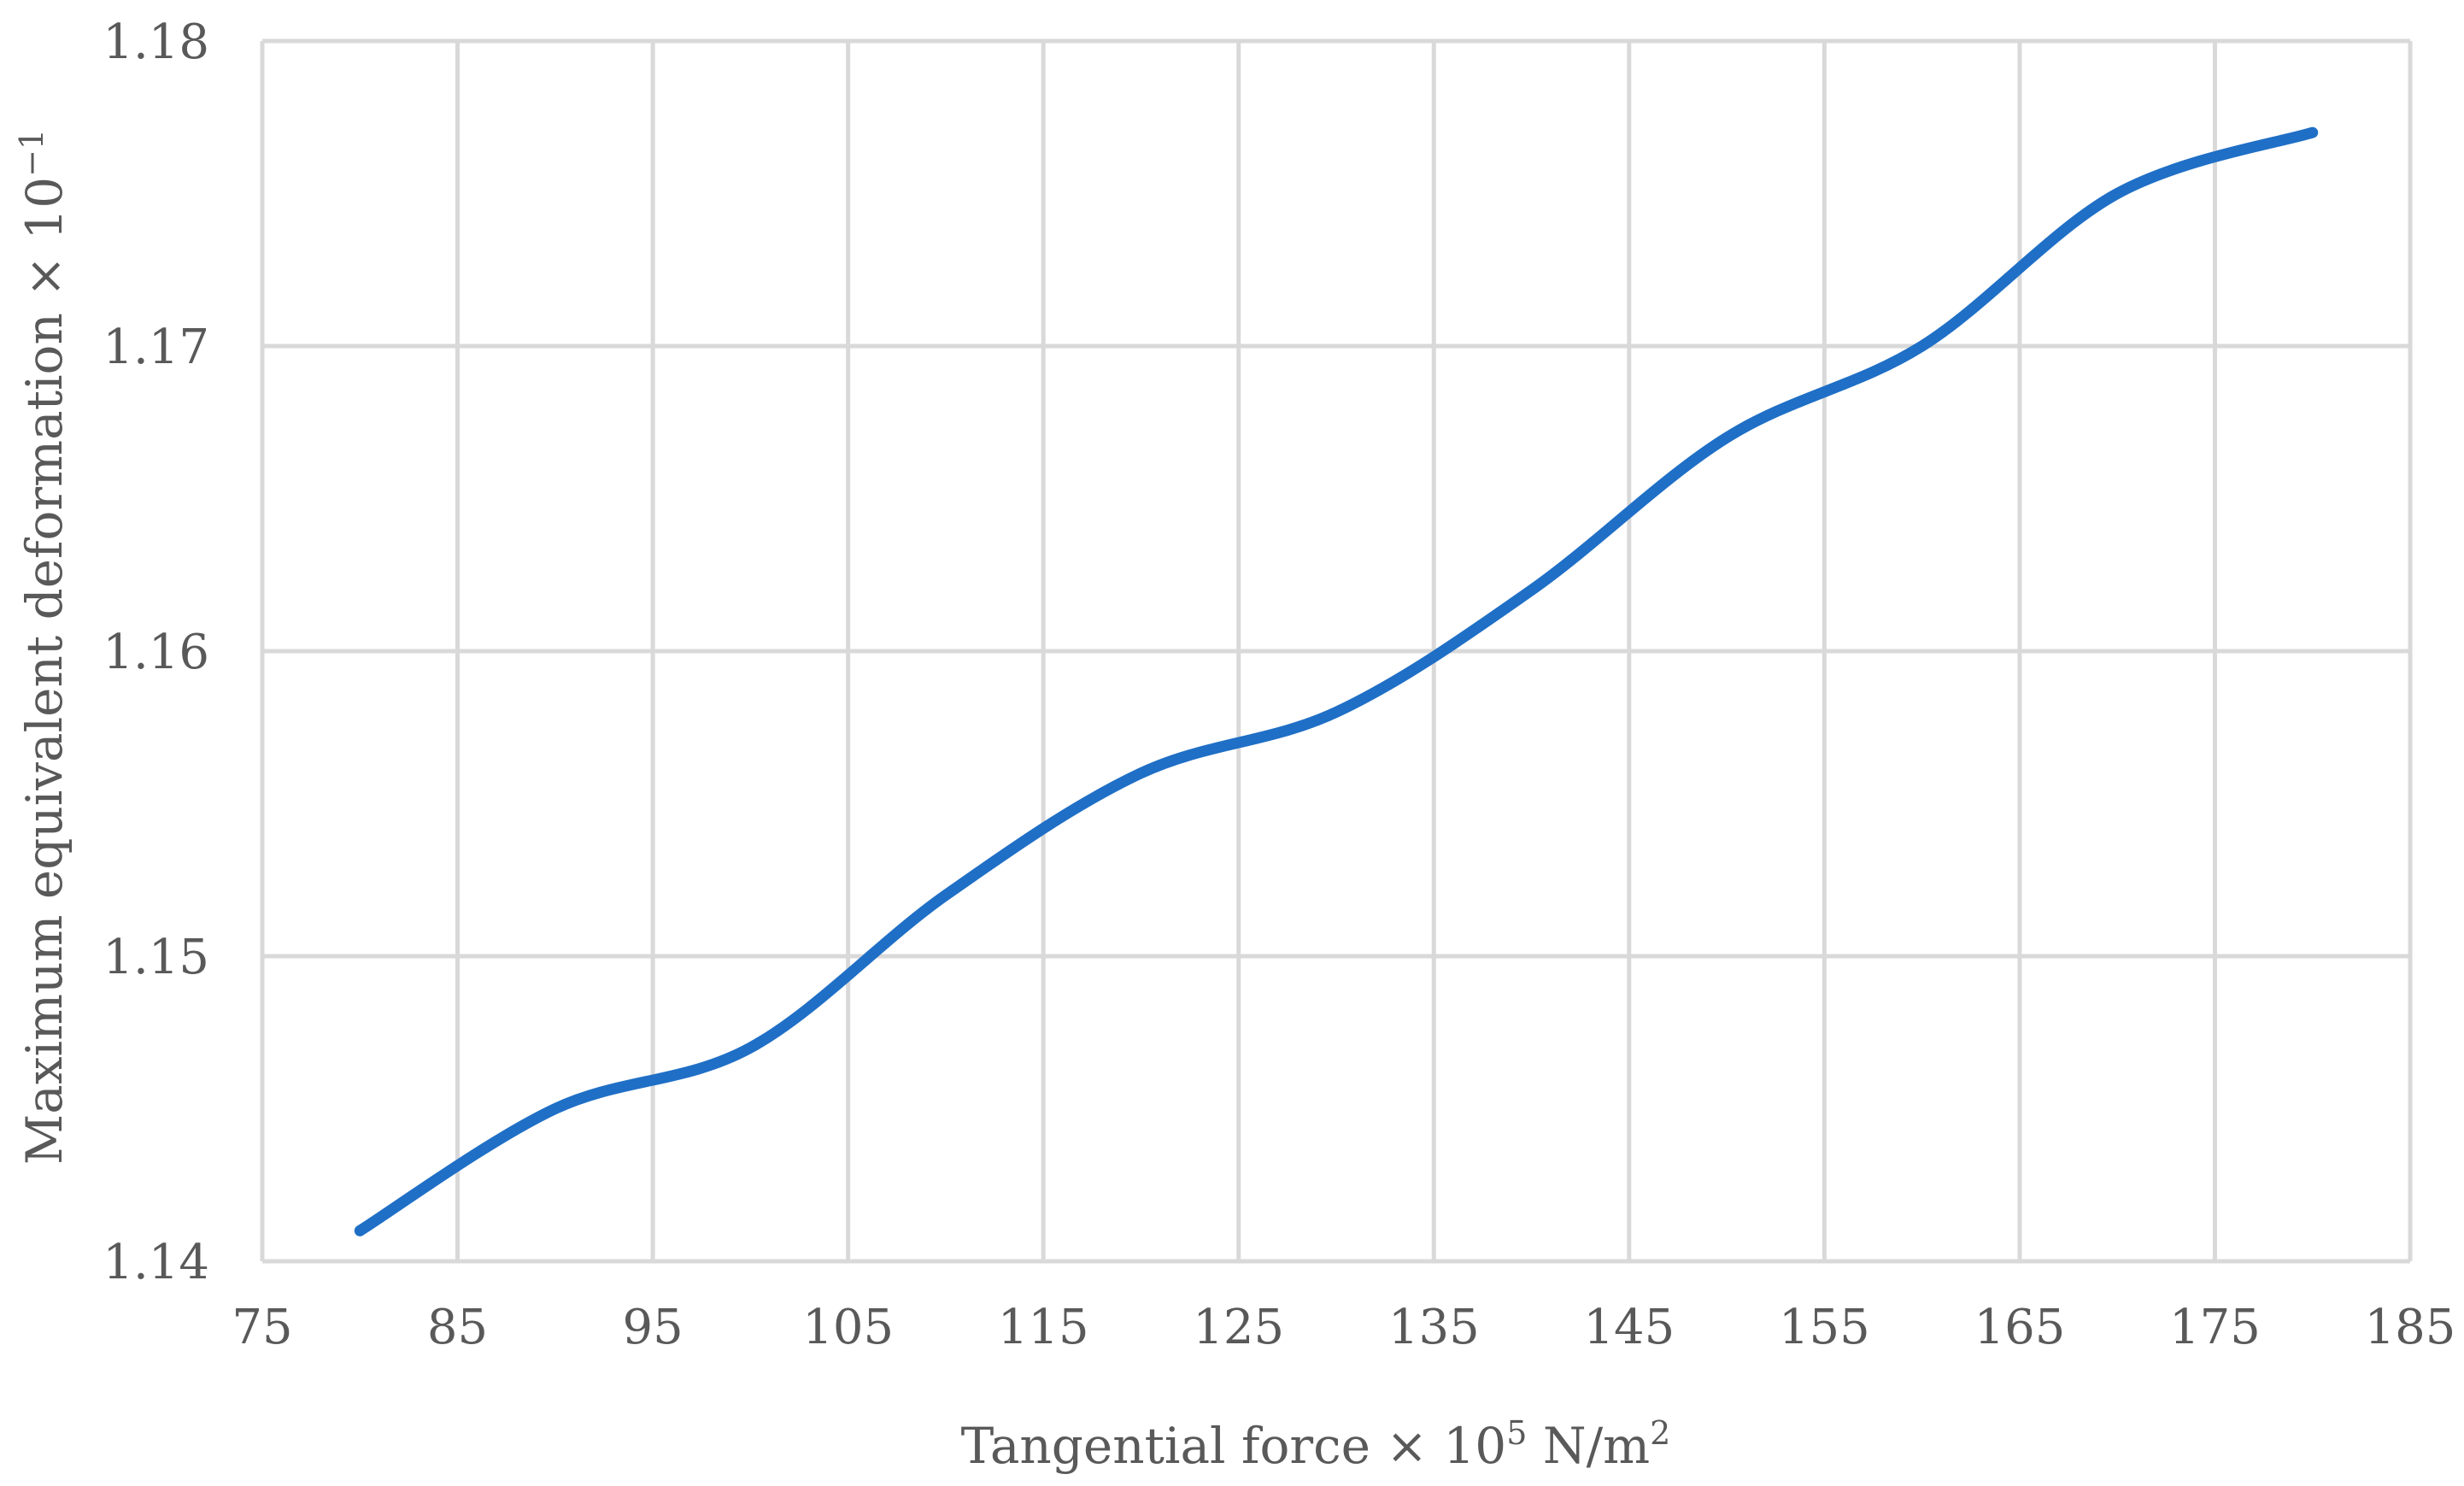  What do you see at coordinates (1434, 1327) in the screenshot?
I see `x-tick-label: 135` at bounding box center [1434, 1327].